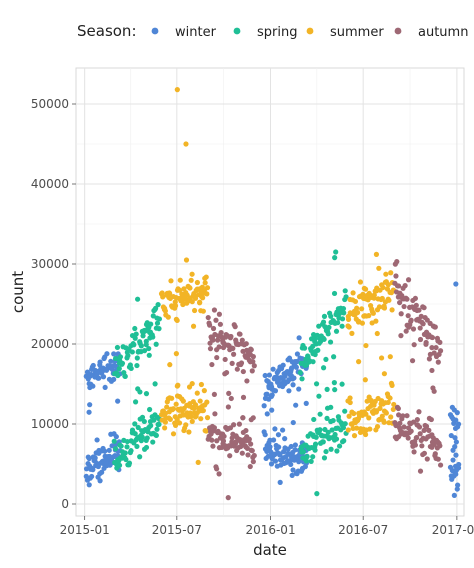  What do you see at coordinates (453, 530) in the screenshot?
I see `x-tick-label: 2017-01` at bounding box center [453, 530].